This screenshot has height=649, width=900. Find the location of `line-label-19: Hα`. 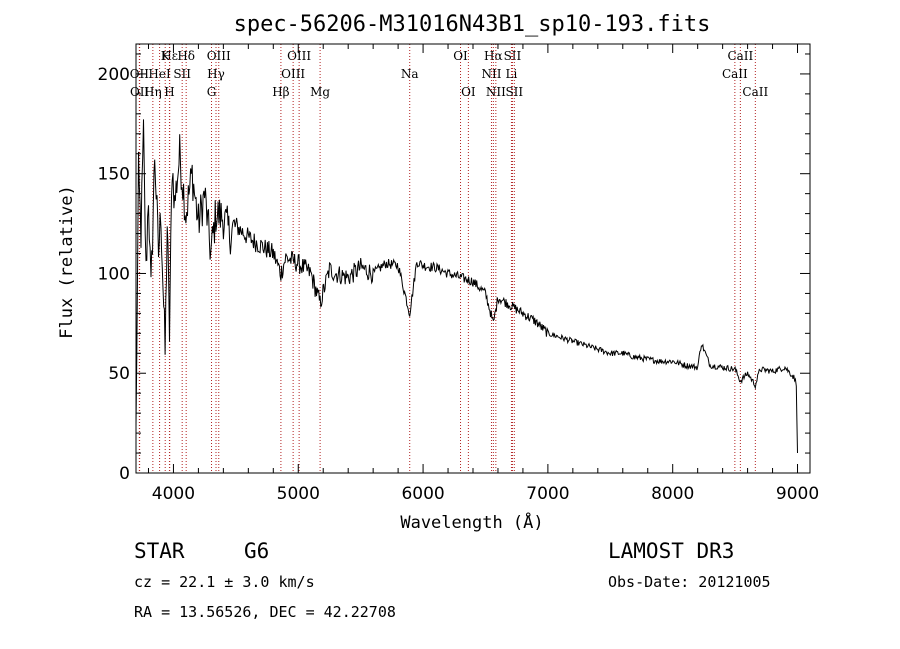

line-label-19: Hα is located at coordinates (493, 56).